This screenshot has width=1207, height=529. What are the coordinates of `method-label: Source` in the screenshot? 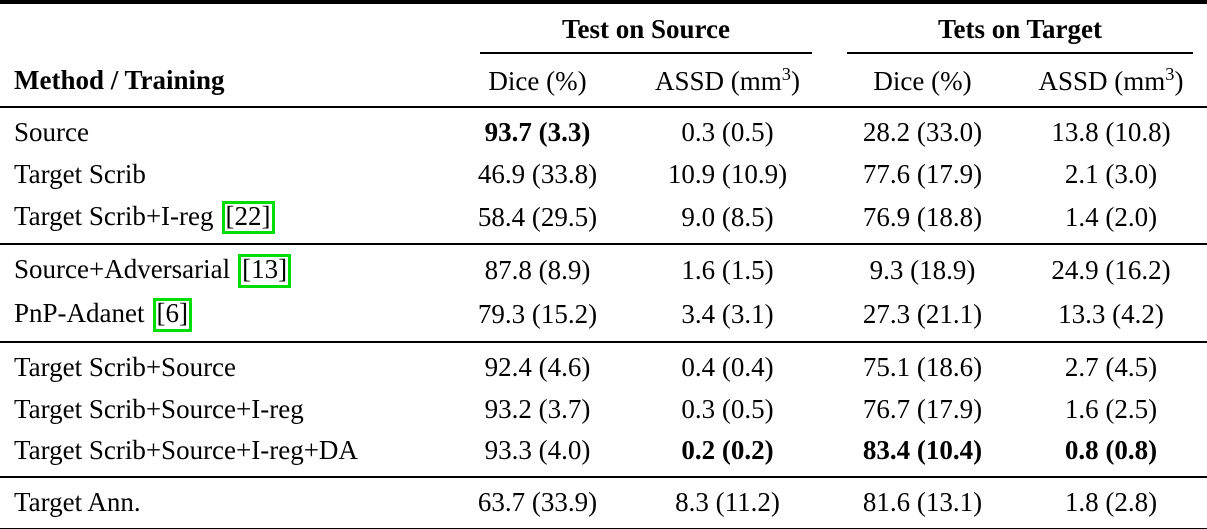 It's located at (51, 132).